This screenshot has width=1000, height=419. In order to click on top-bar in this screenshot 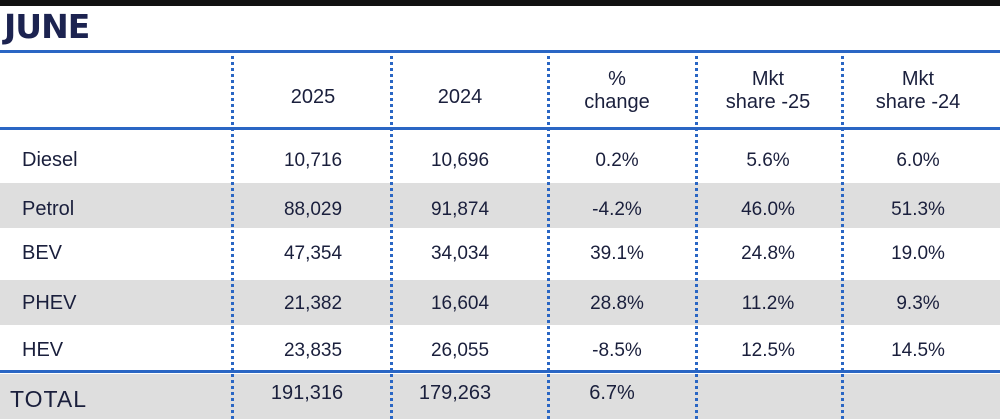, I will do `click(500, 3)`.